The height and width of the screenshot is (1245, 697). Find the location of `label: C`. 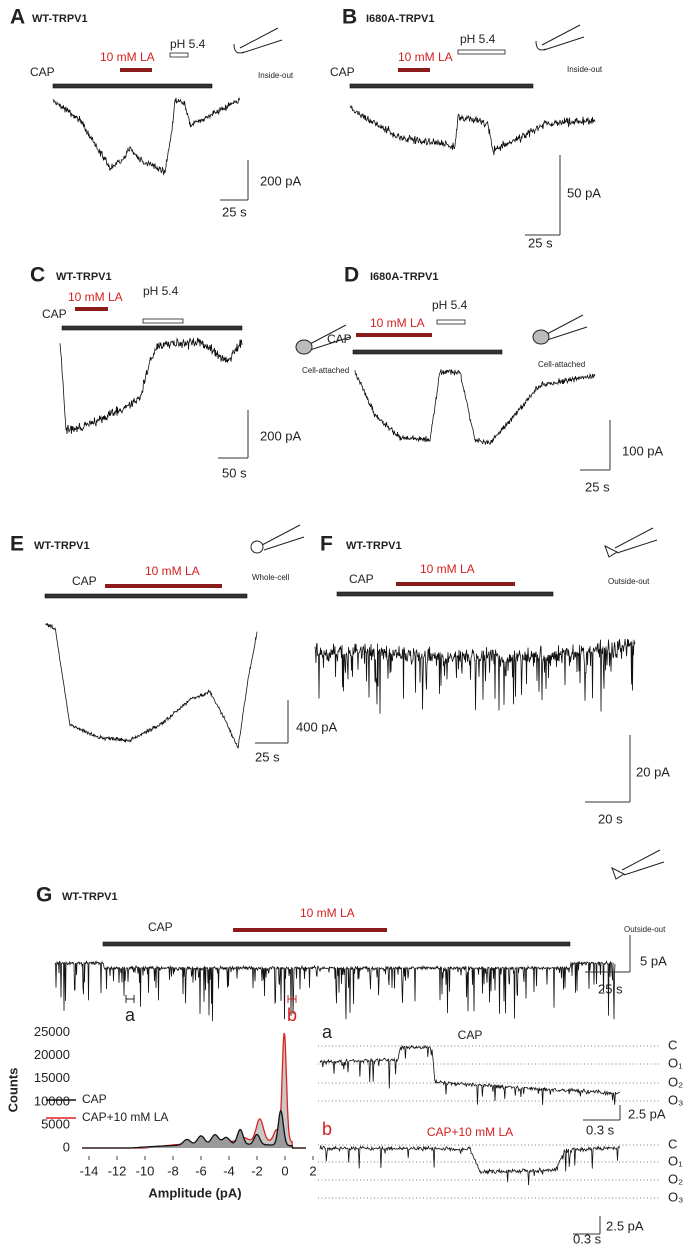

label: C is located at coordinates (672, 1143).